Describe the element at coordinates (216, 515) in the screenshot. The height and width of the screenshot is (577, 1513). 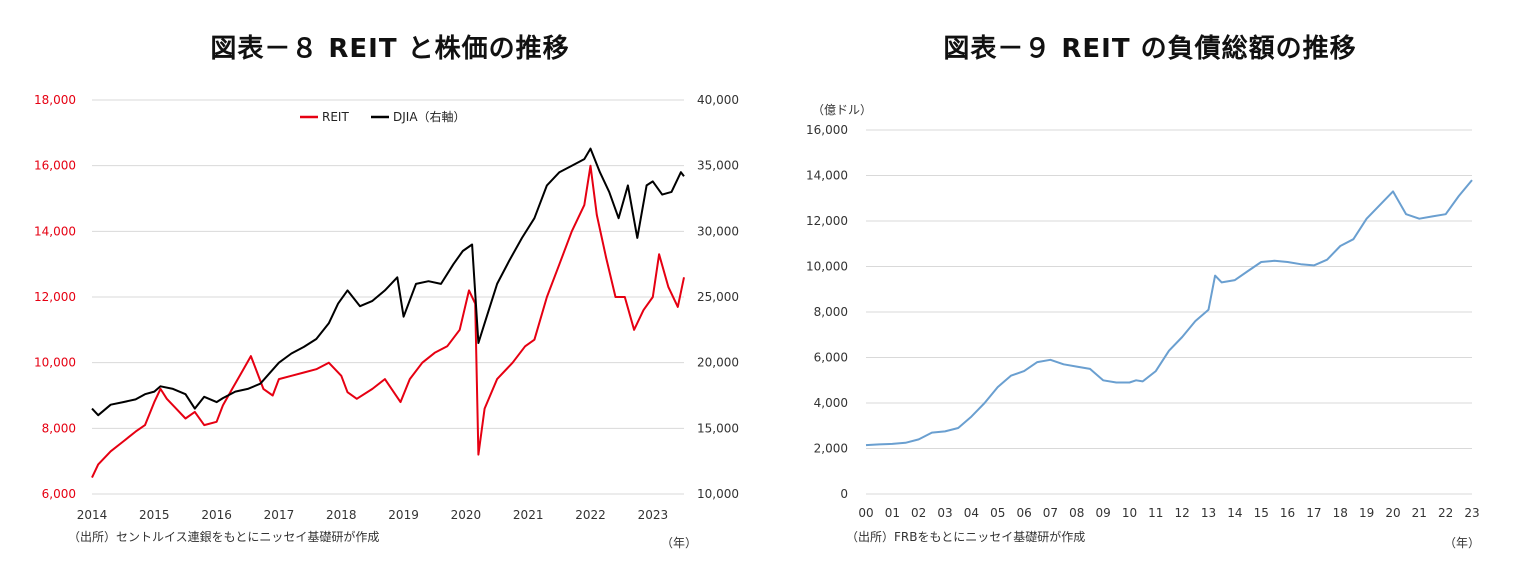
I see `chart8-xtick: 2016` at that location.